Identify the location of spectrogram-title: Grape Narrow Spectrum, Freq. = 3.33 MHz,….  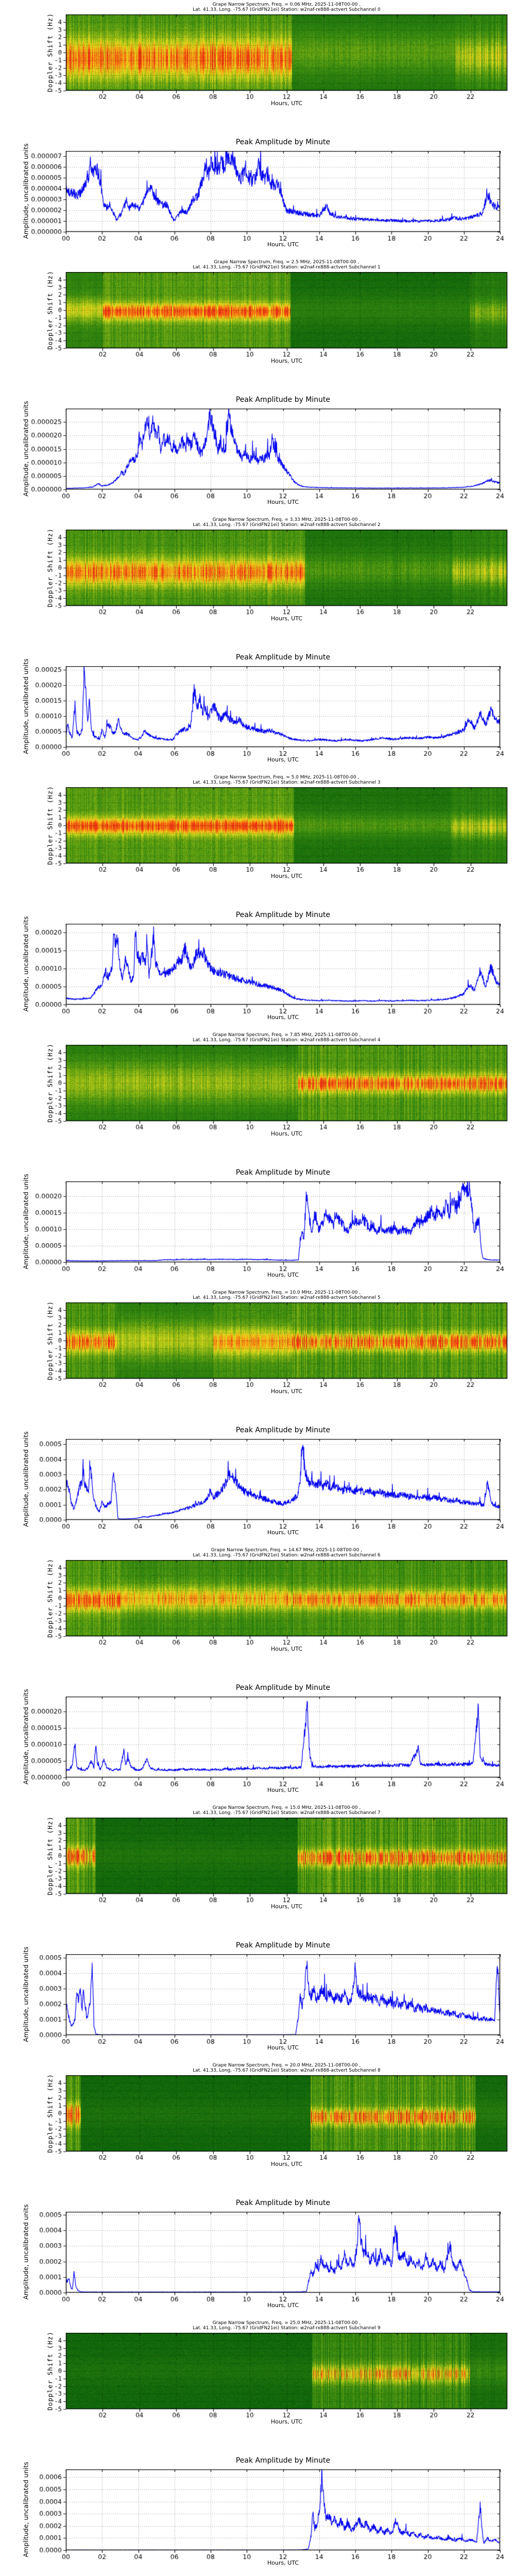
(286, 519).